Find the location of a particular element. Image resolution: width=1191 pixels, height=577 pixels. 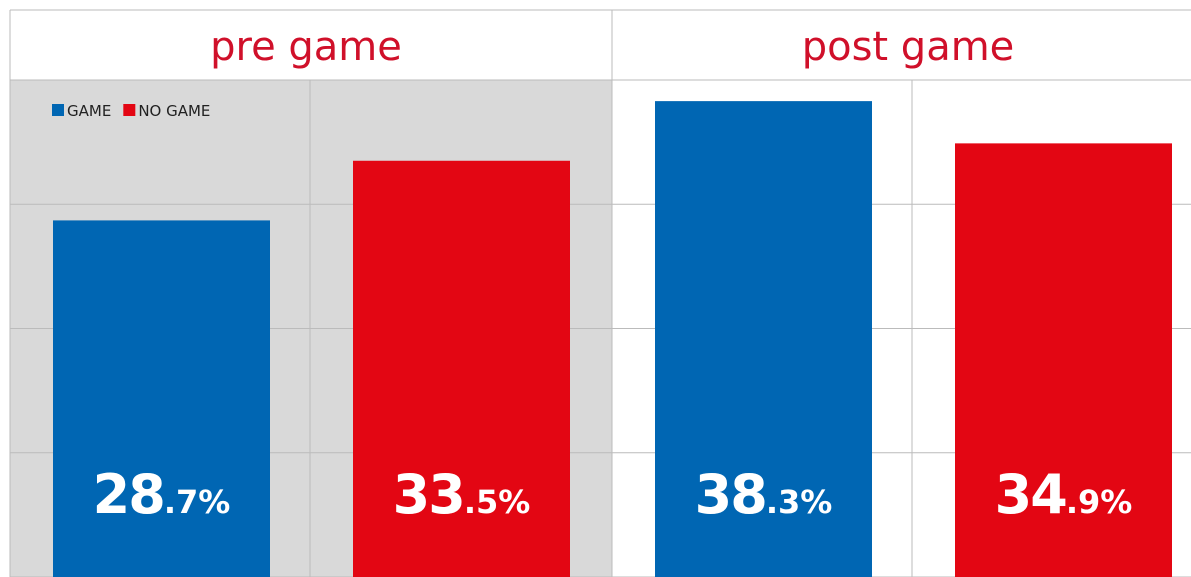

group-title: post game is located at coordinates (908, 47).